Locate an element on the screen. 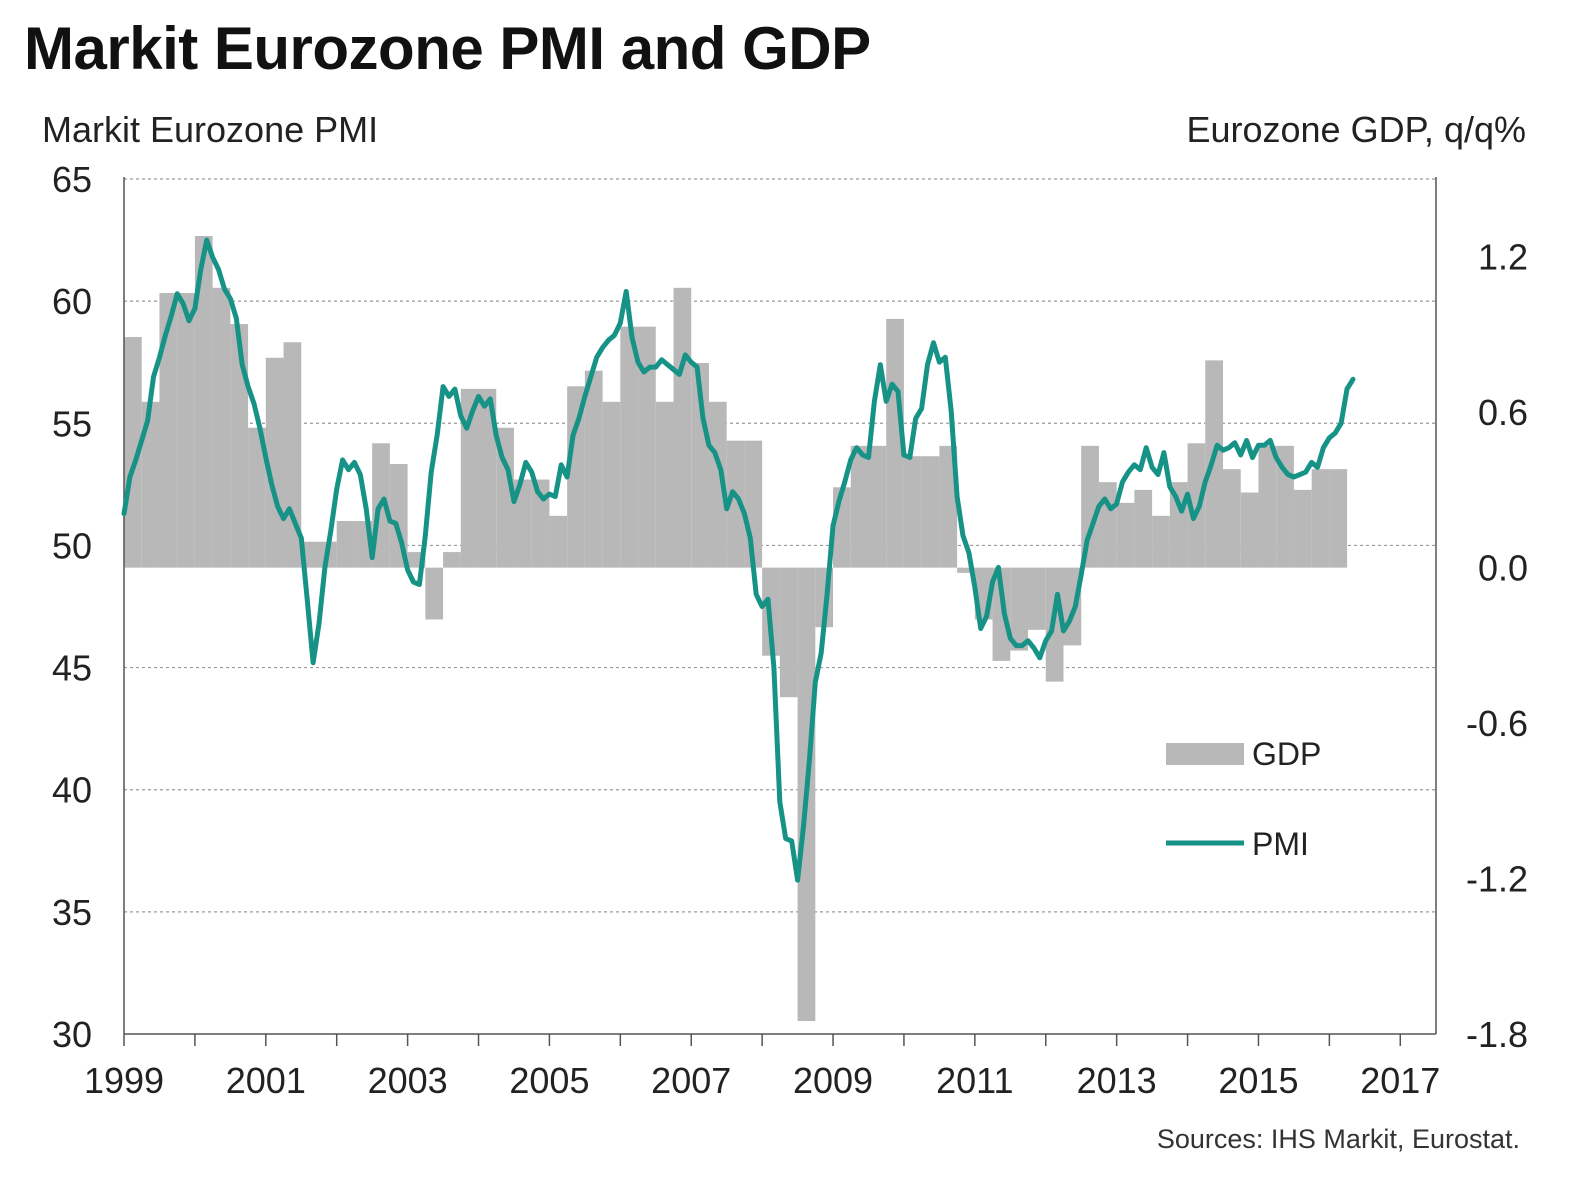  chart-title: Markit Eurozone PMI and GDP is located at coordinates (447, 48).